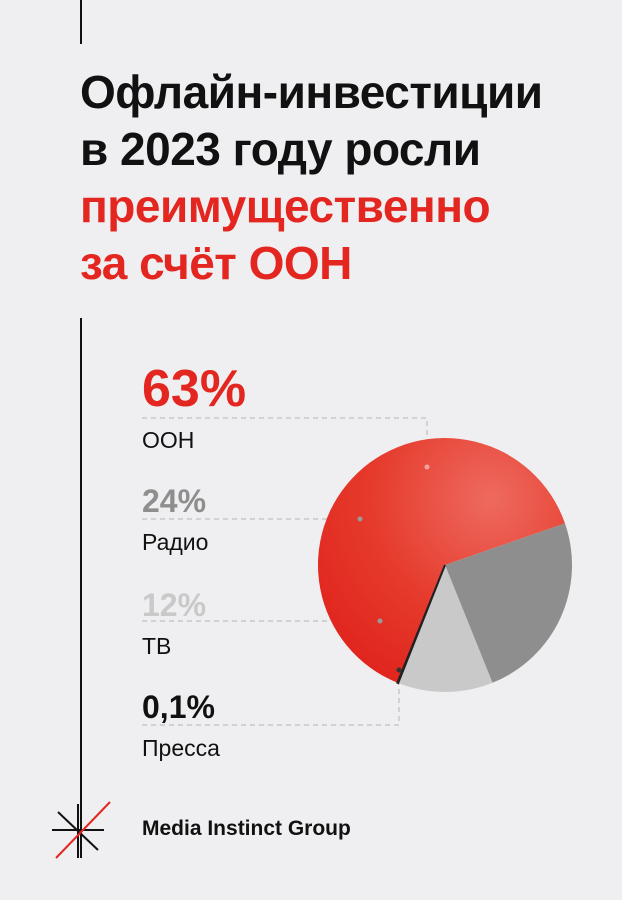 Image resolution: width=622 pixels, height=900 pixels. What do you see at coordinates (178, 707) in the screenshot?
I see `slice-value-label: 0,1%` at bounding box center [178, 707].